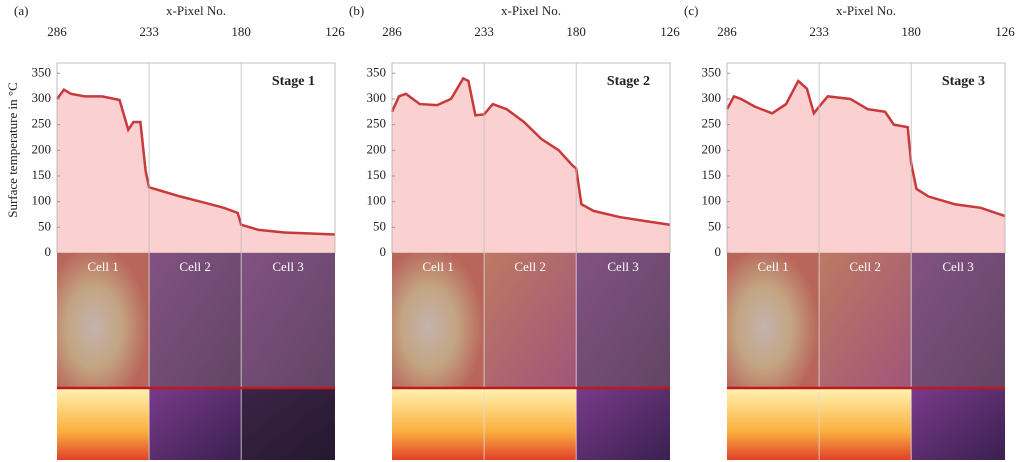 The image size is (1024, 462). Describe the element at coordinates (21, 10) in the screenshot. I see `panel-label: (a)` at that location.